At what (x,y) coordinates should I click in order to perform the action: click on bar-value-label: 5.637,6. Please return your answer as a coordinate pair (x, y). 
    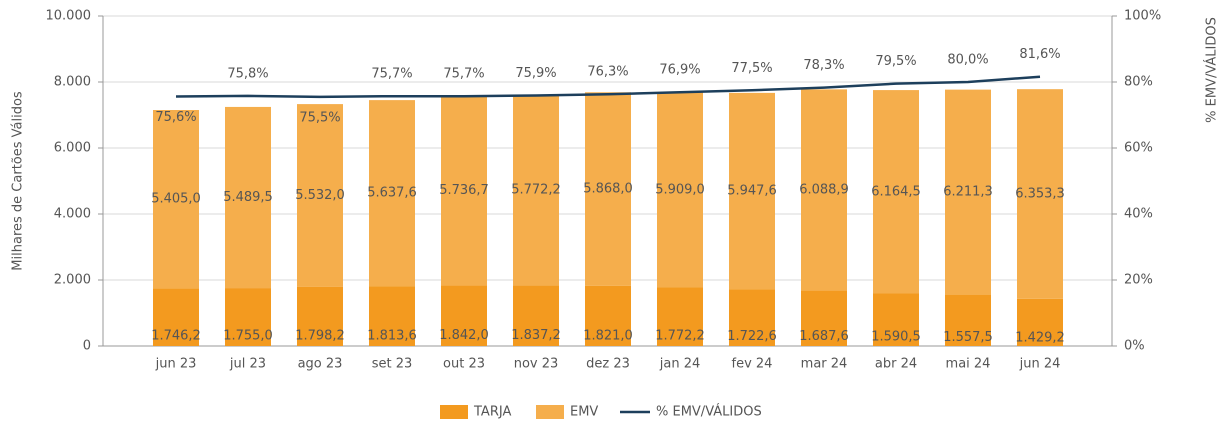
    Looking at the image, I should click on (392, 193).